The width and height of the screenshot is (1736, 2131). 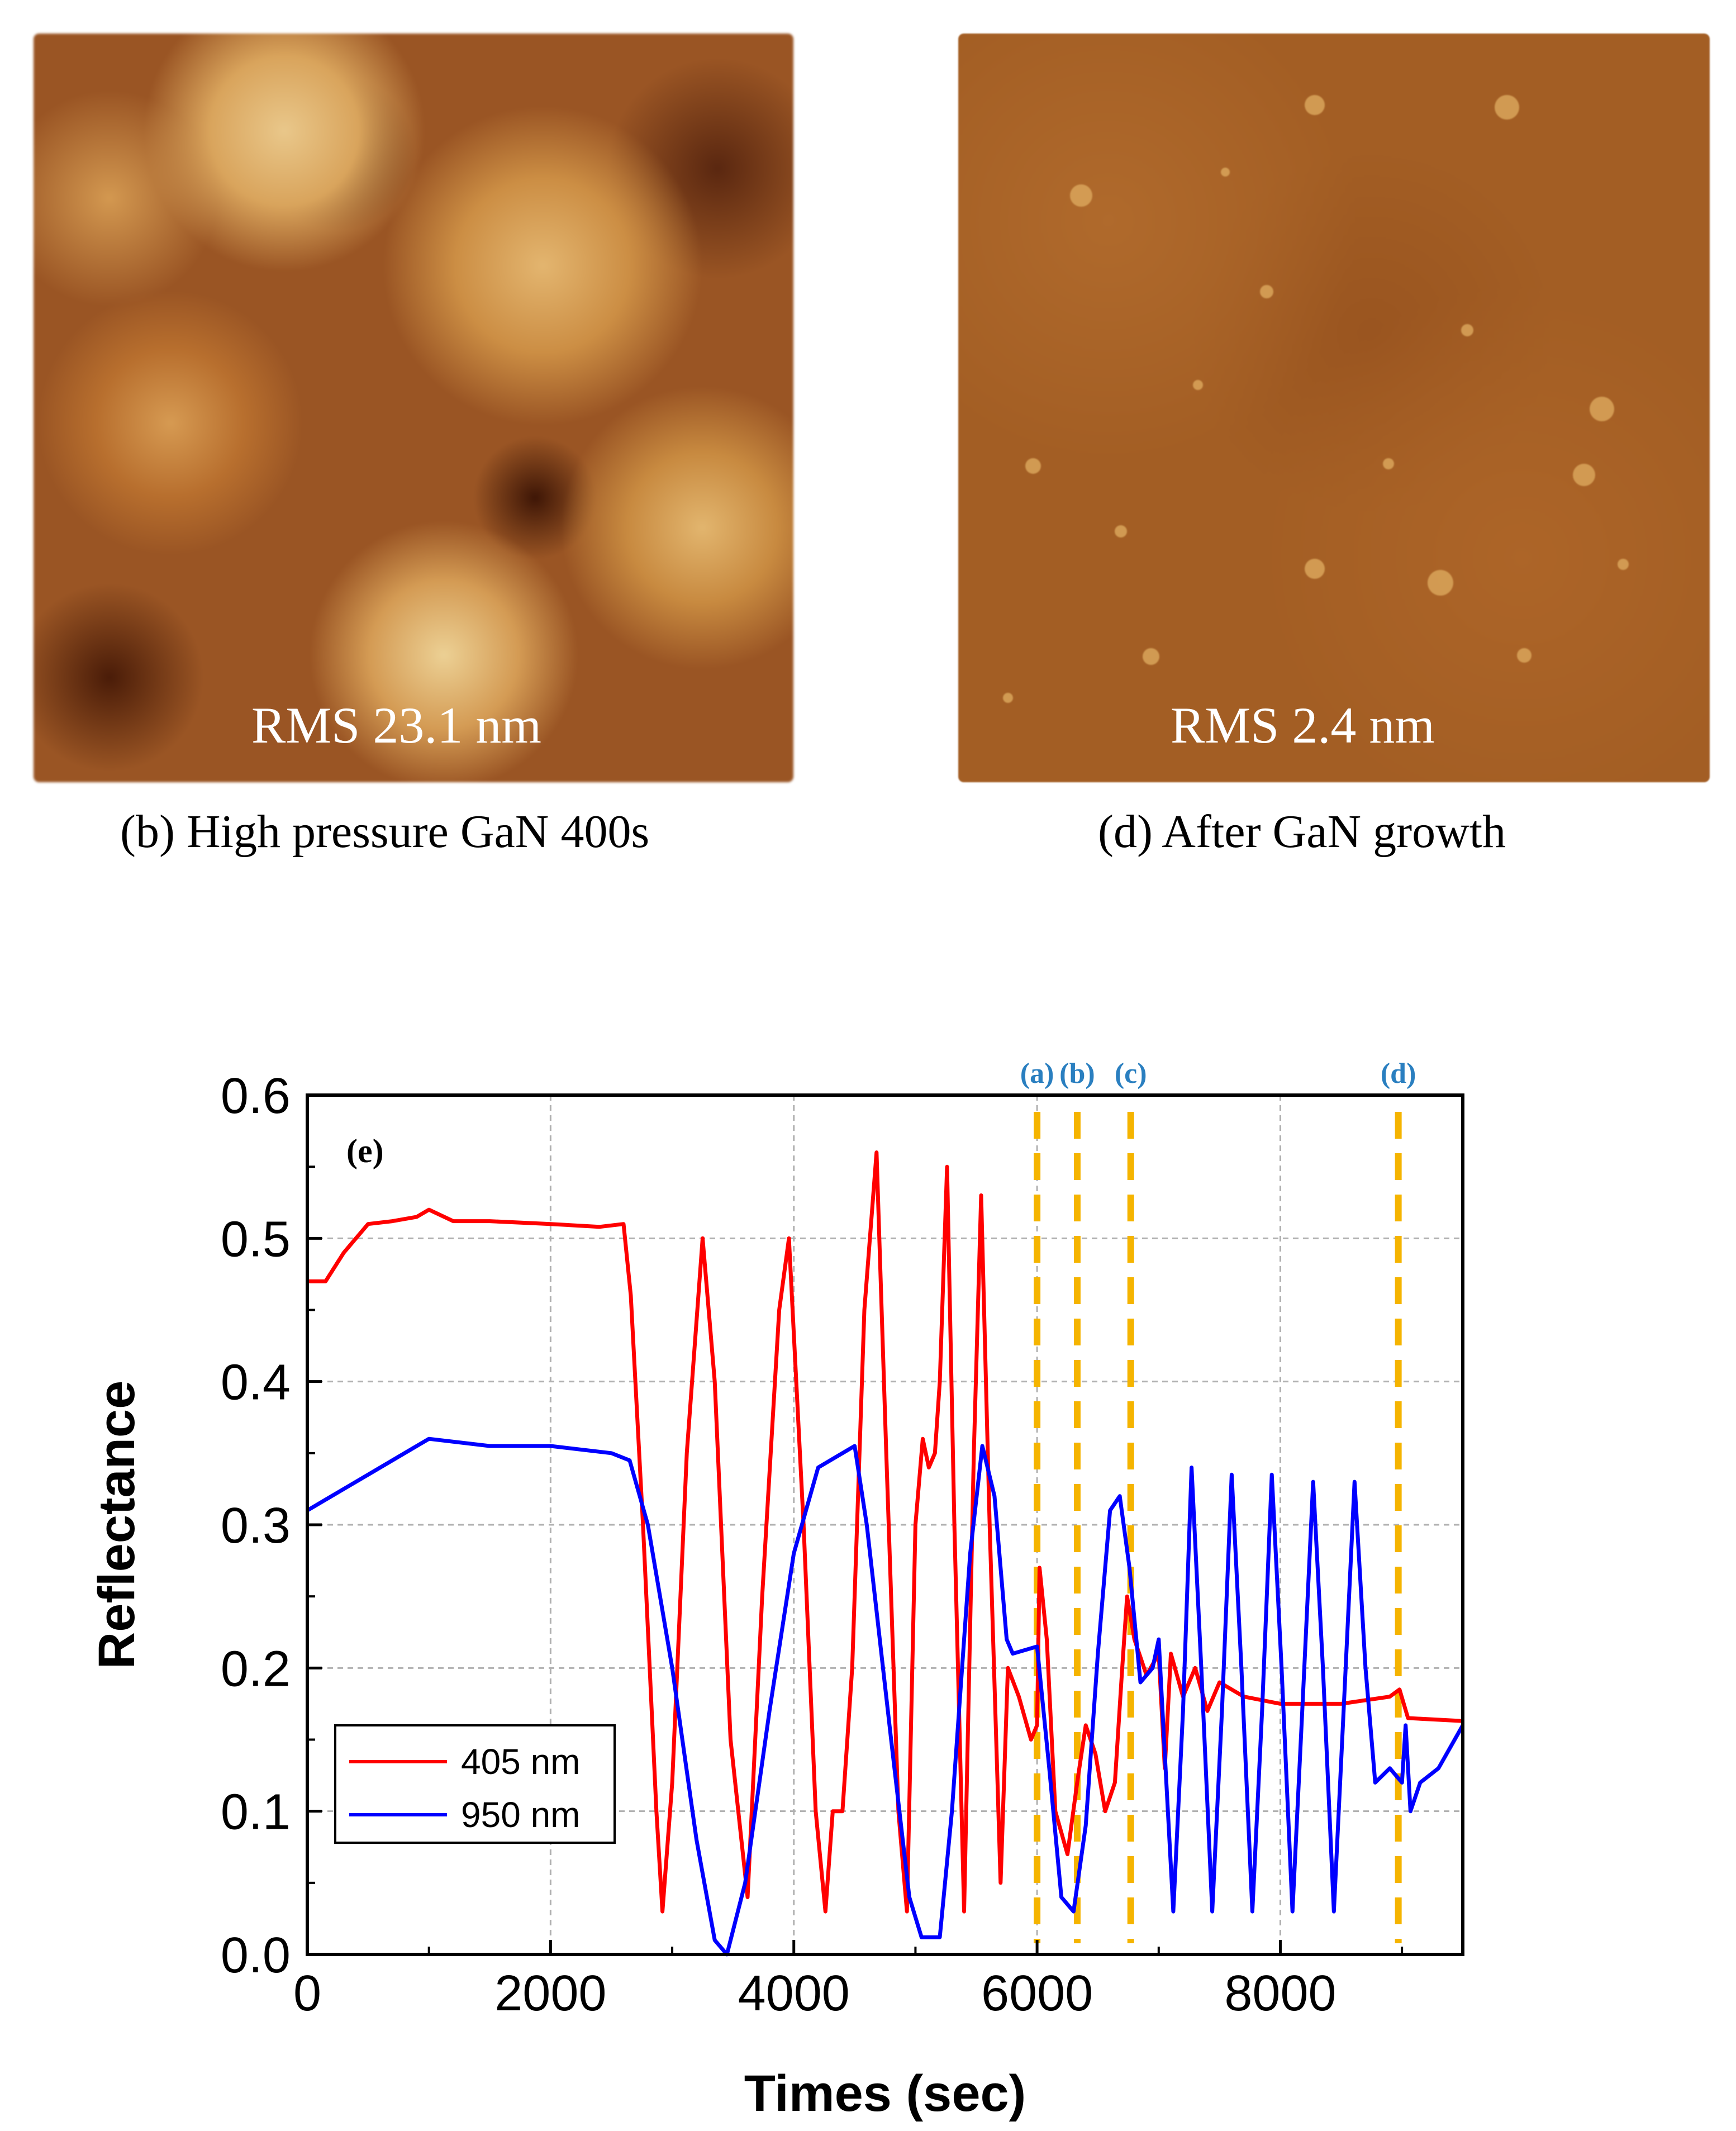 What do you see at coordinates (365, 1151) in the screenshot?
I see `panel-label: (e)` at bounding box center [365, 1151].